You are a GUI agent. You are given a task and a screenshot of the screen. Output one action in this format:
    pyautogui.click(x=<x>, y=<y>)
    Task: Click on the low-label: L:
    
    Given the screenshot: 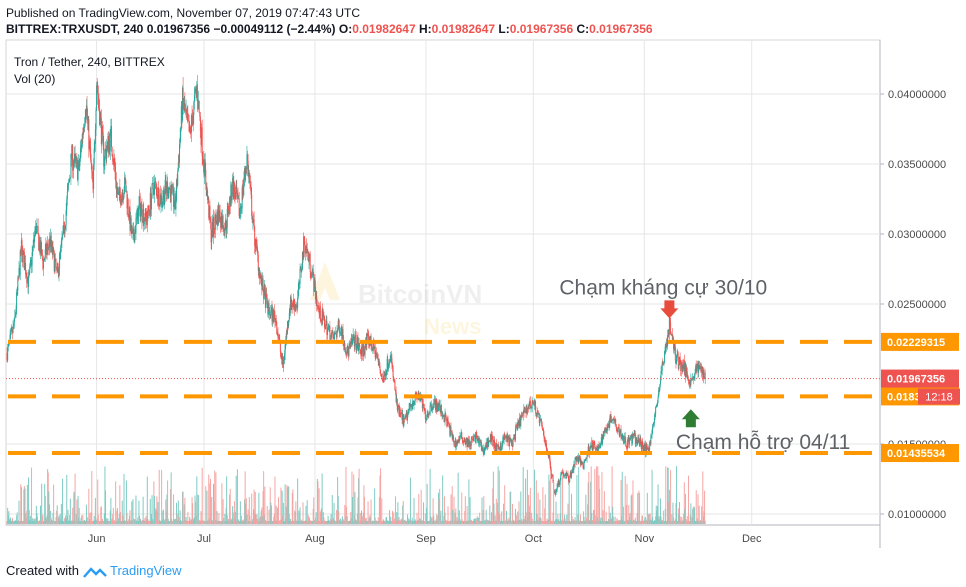 What is the action you would take?
    pyautogui.click(x=504, y=29)
    